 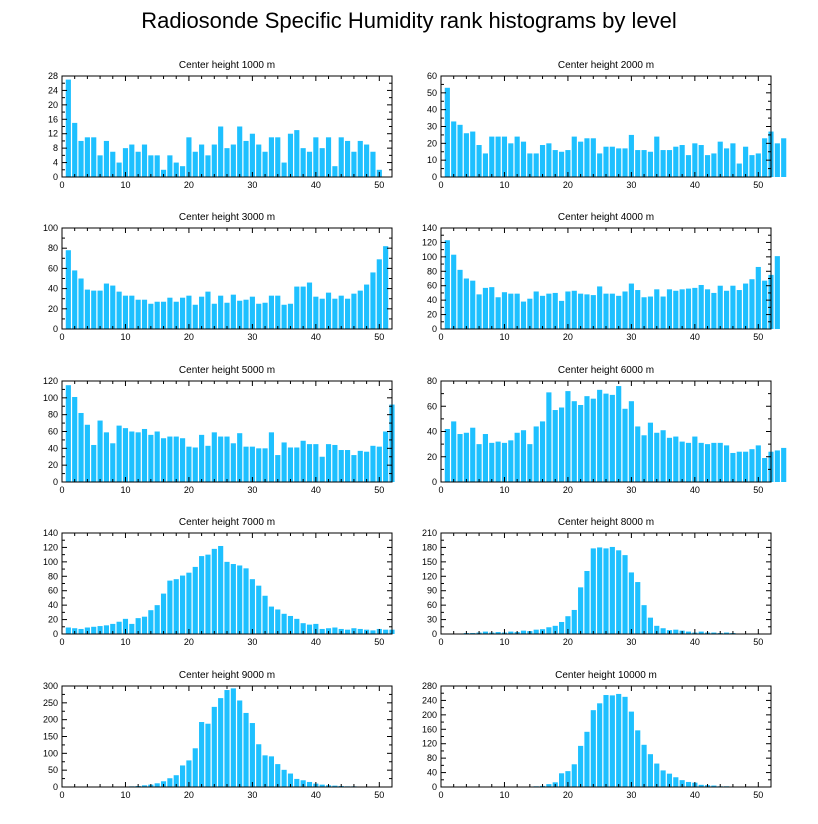 I want to click on x-tick-label: 10, so click(x=125, y=642).